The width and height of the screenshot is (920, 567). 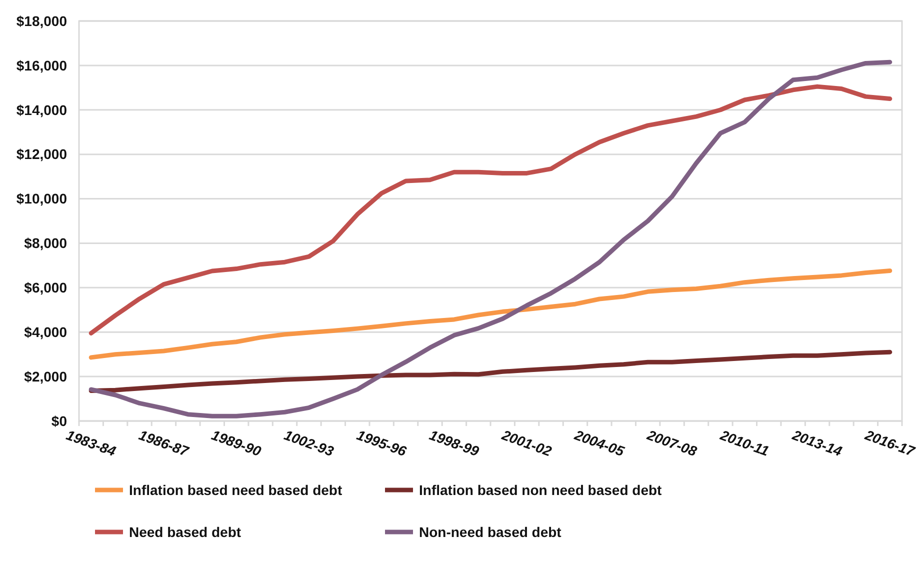 What do you see at coordinates (42, 154) in the screenshot?
I see `y-tick-label: $12,000` at bounding box center [42, 154].